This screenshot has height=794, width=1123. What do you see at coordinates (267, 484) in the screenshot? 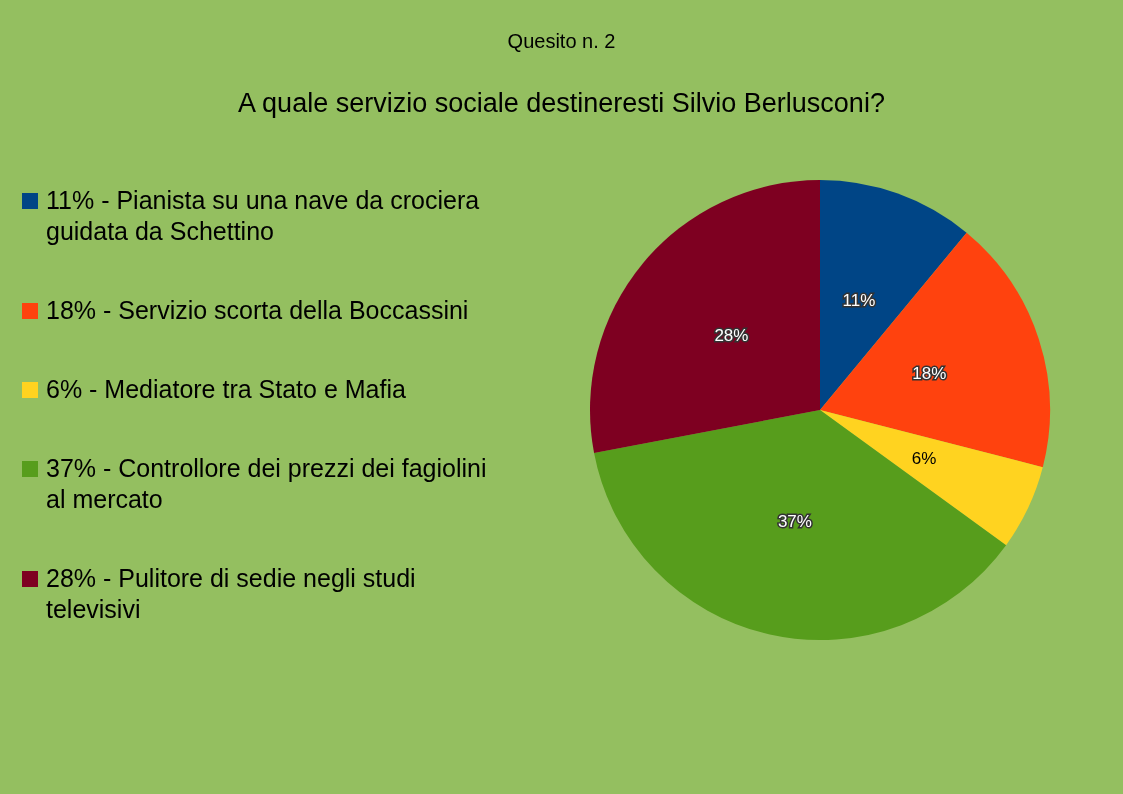
I see `legend-label: 37% - Controllore dei prezzi dei fagiolini al mercato` at bounding box center [267, 484].